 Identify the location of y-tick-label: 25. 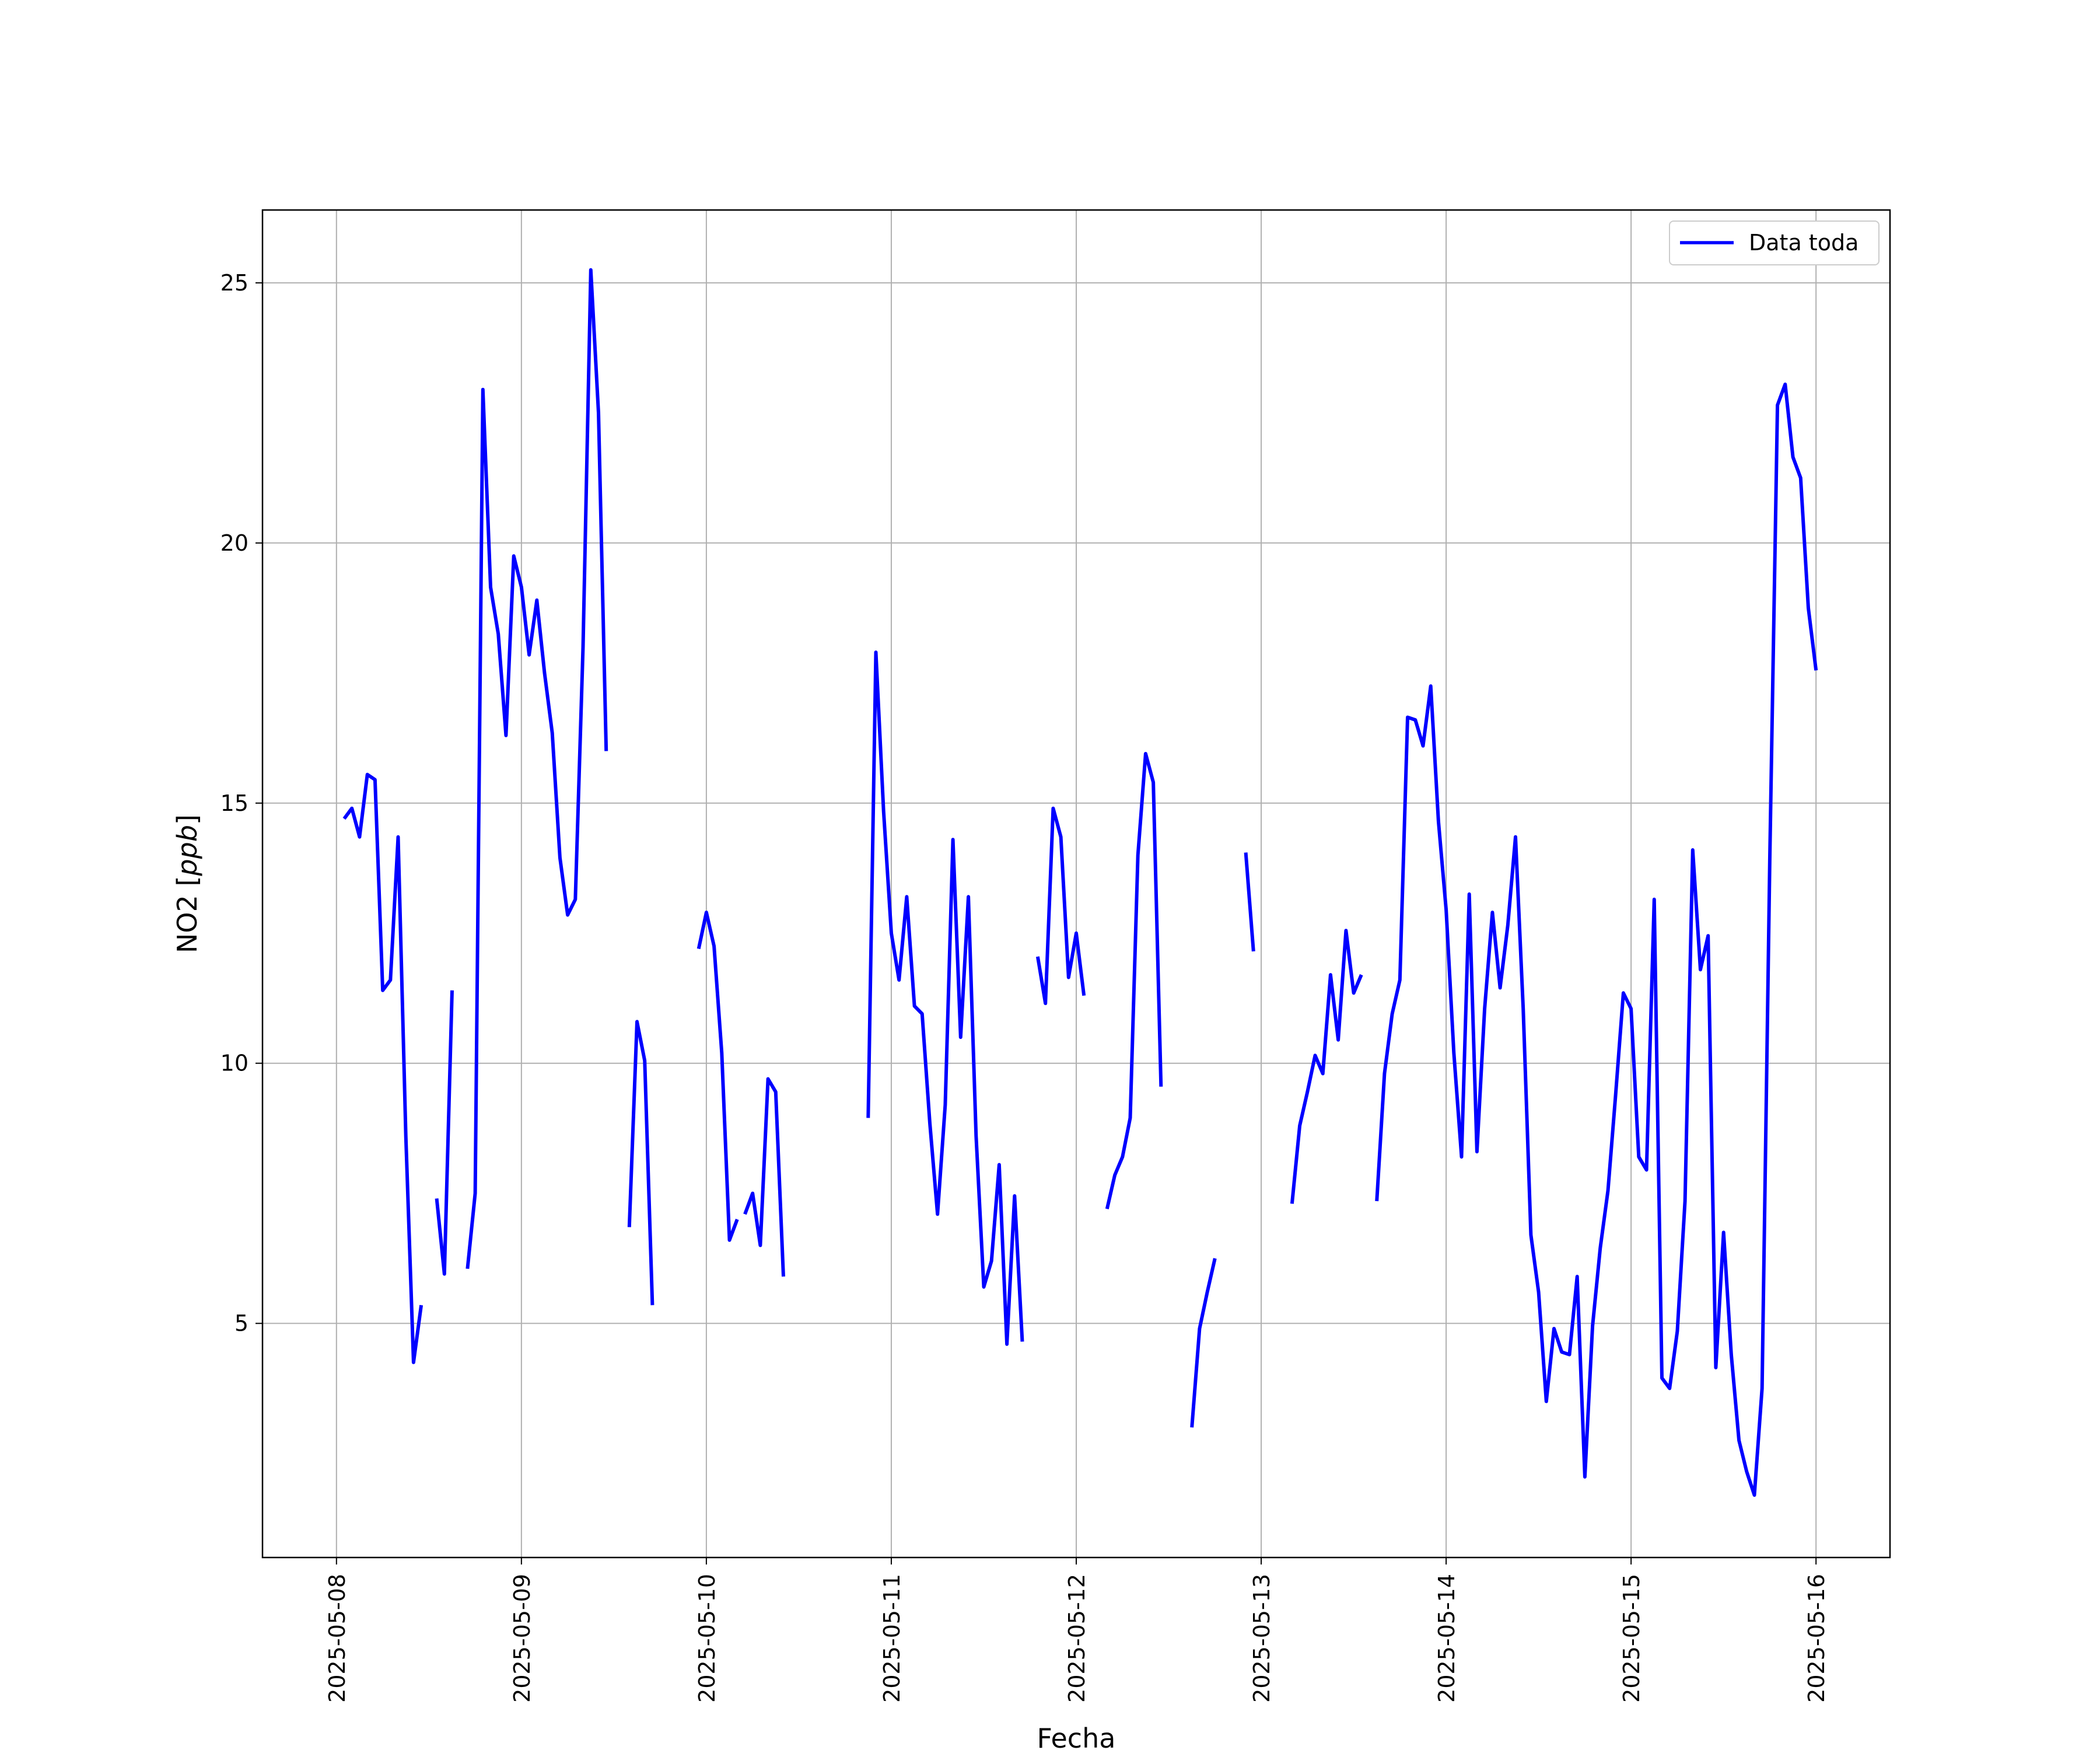
(235, 283).